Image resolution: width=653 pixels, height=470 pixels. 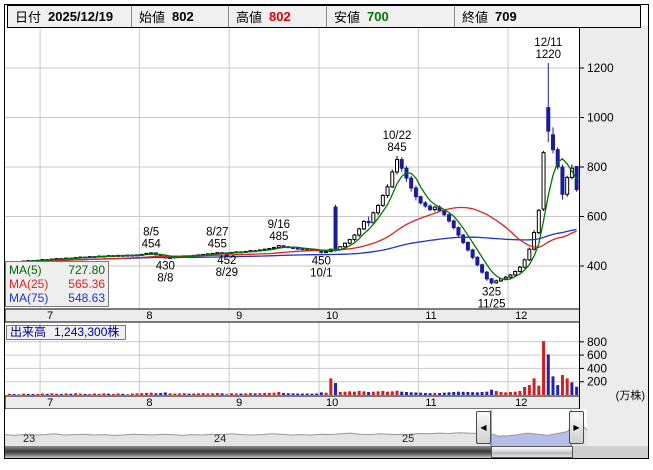 What do you see at coordinates (532, 452) in the screenshot?
I see `scrollbar-thumb` at bounding box center [532, 452].